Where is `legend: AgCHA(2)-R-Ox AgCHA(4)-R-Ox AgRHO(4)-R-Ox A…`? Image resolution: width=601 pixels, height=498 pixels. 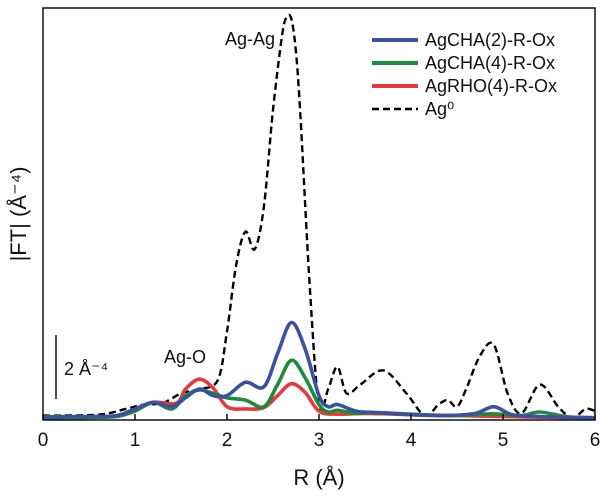
legend: AgCHA(2)-R-Ox AgCHA(4)-R-Ox AgRHO(4)-R-Ox A… is located at coordinates (464, 74).